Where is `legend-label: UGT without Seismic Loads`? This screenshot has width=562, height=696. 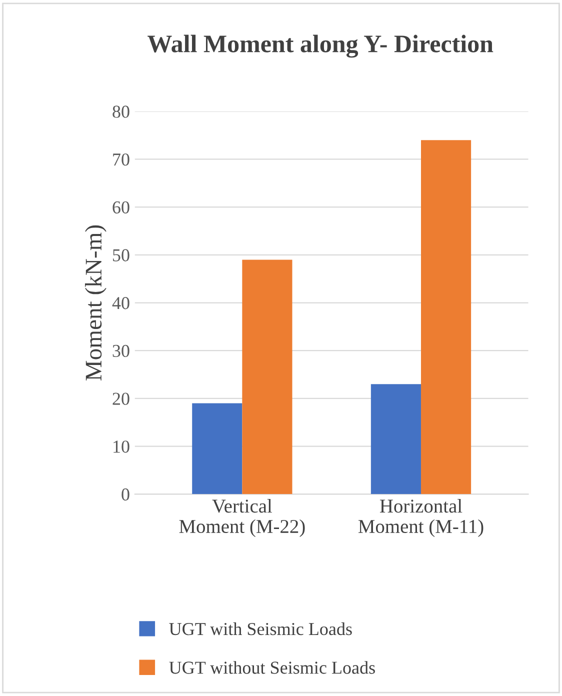
legend-label: UGT without Seismic Loads is located at coordinates (272, 667).